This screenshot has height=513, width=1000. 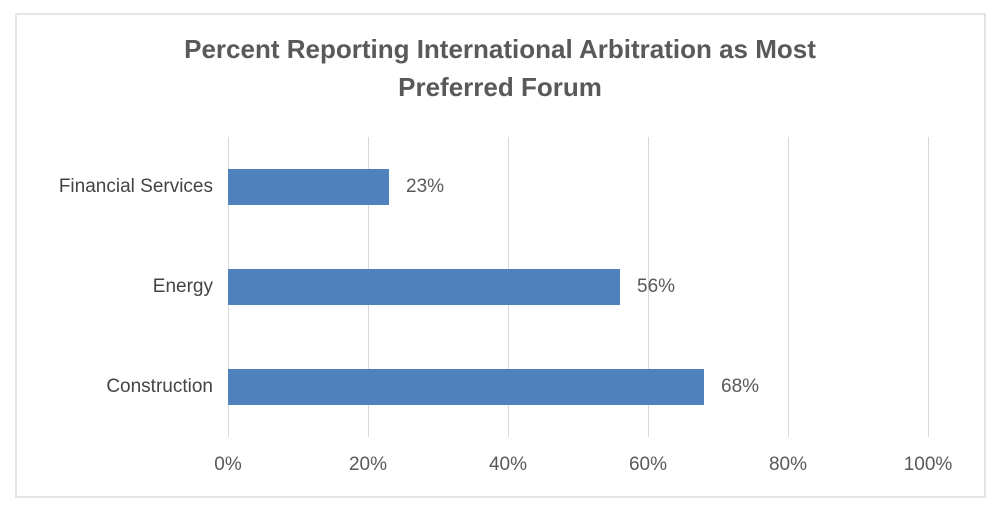 What do you see at coordinates (508, 464) in the screenshot?
I see `x-axis-tick-label: 40%` at bounding box center [508, 464].